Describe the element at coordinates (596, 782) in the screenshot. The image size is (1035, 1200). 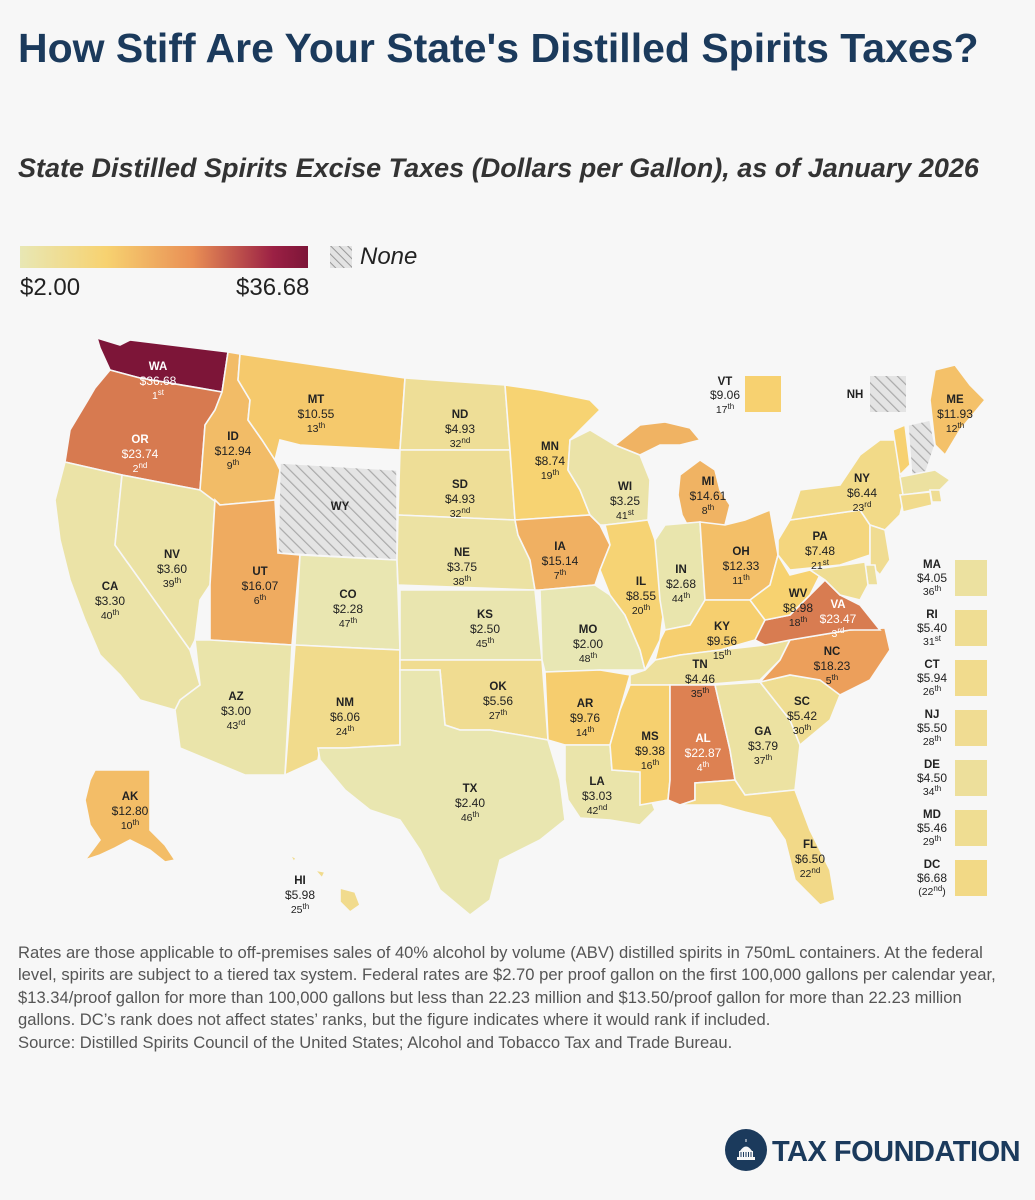
I see `state-abbr: LA` at that location.